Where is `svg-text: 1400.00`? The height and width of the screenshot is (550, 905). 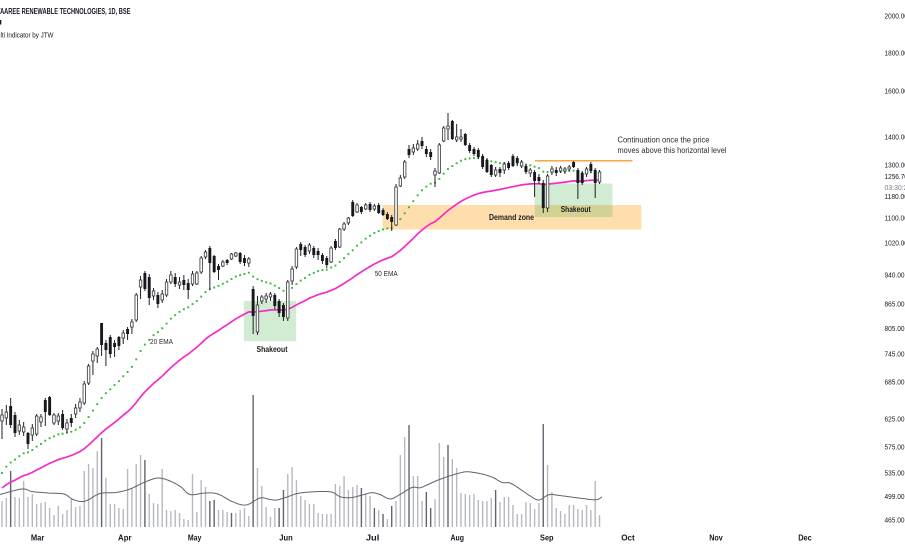 svg-text: 1400.00 is located at coordinates (895, 137).